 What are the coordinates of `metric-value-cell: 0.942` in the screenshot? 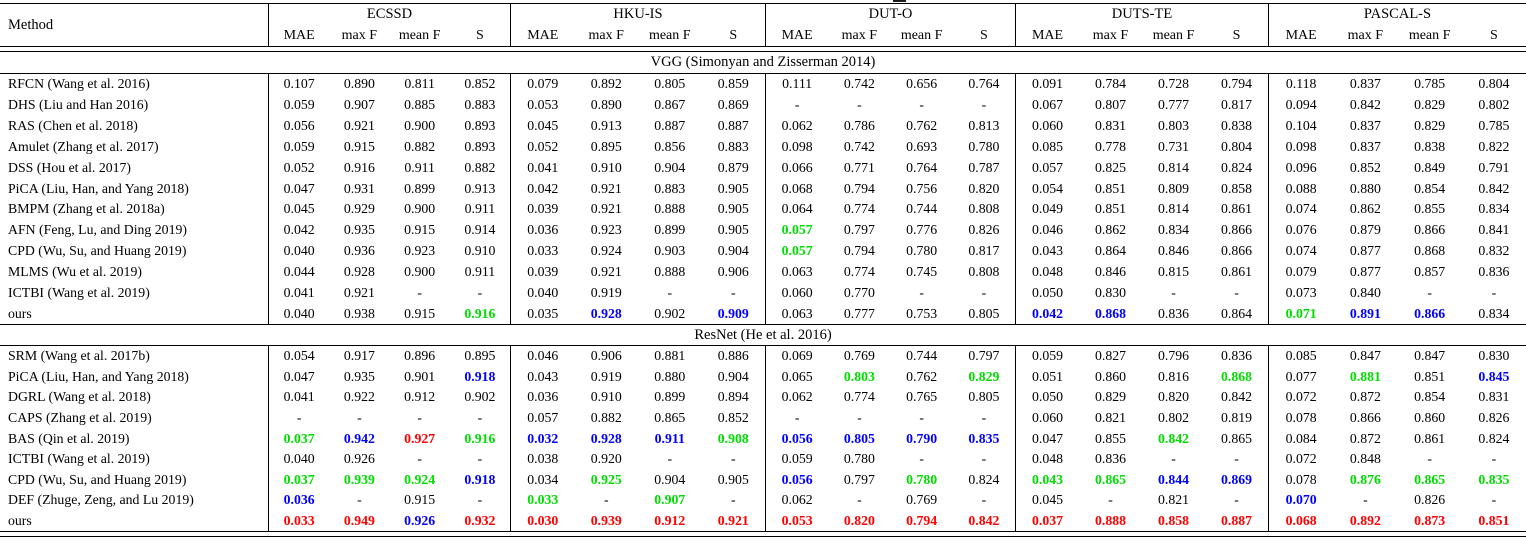 It's located at (359, 438).